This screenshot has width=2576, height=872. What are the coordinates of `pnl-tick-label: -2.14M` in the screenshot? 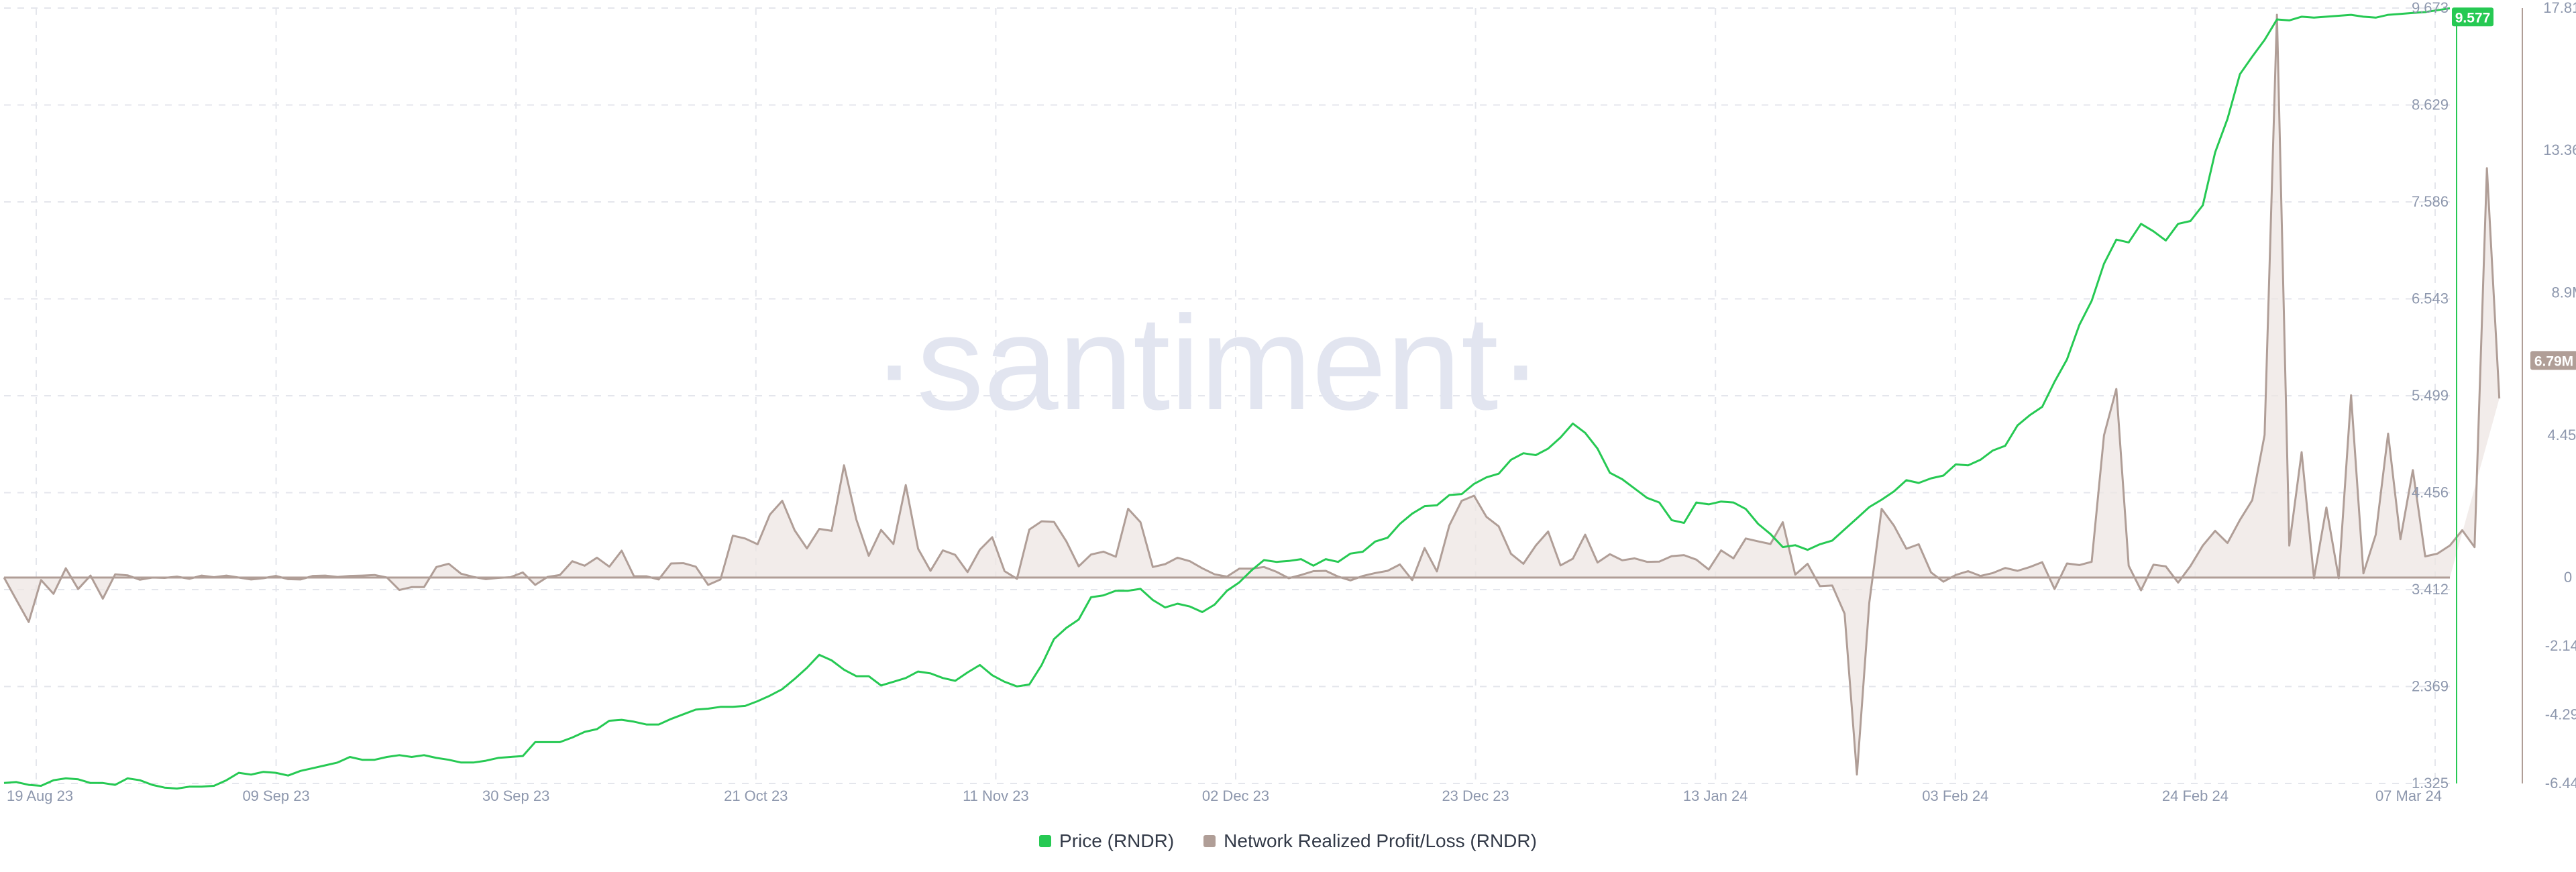 It's located at (2560, 645).